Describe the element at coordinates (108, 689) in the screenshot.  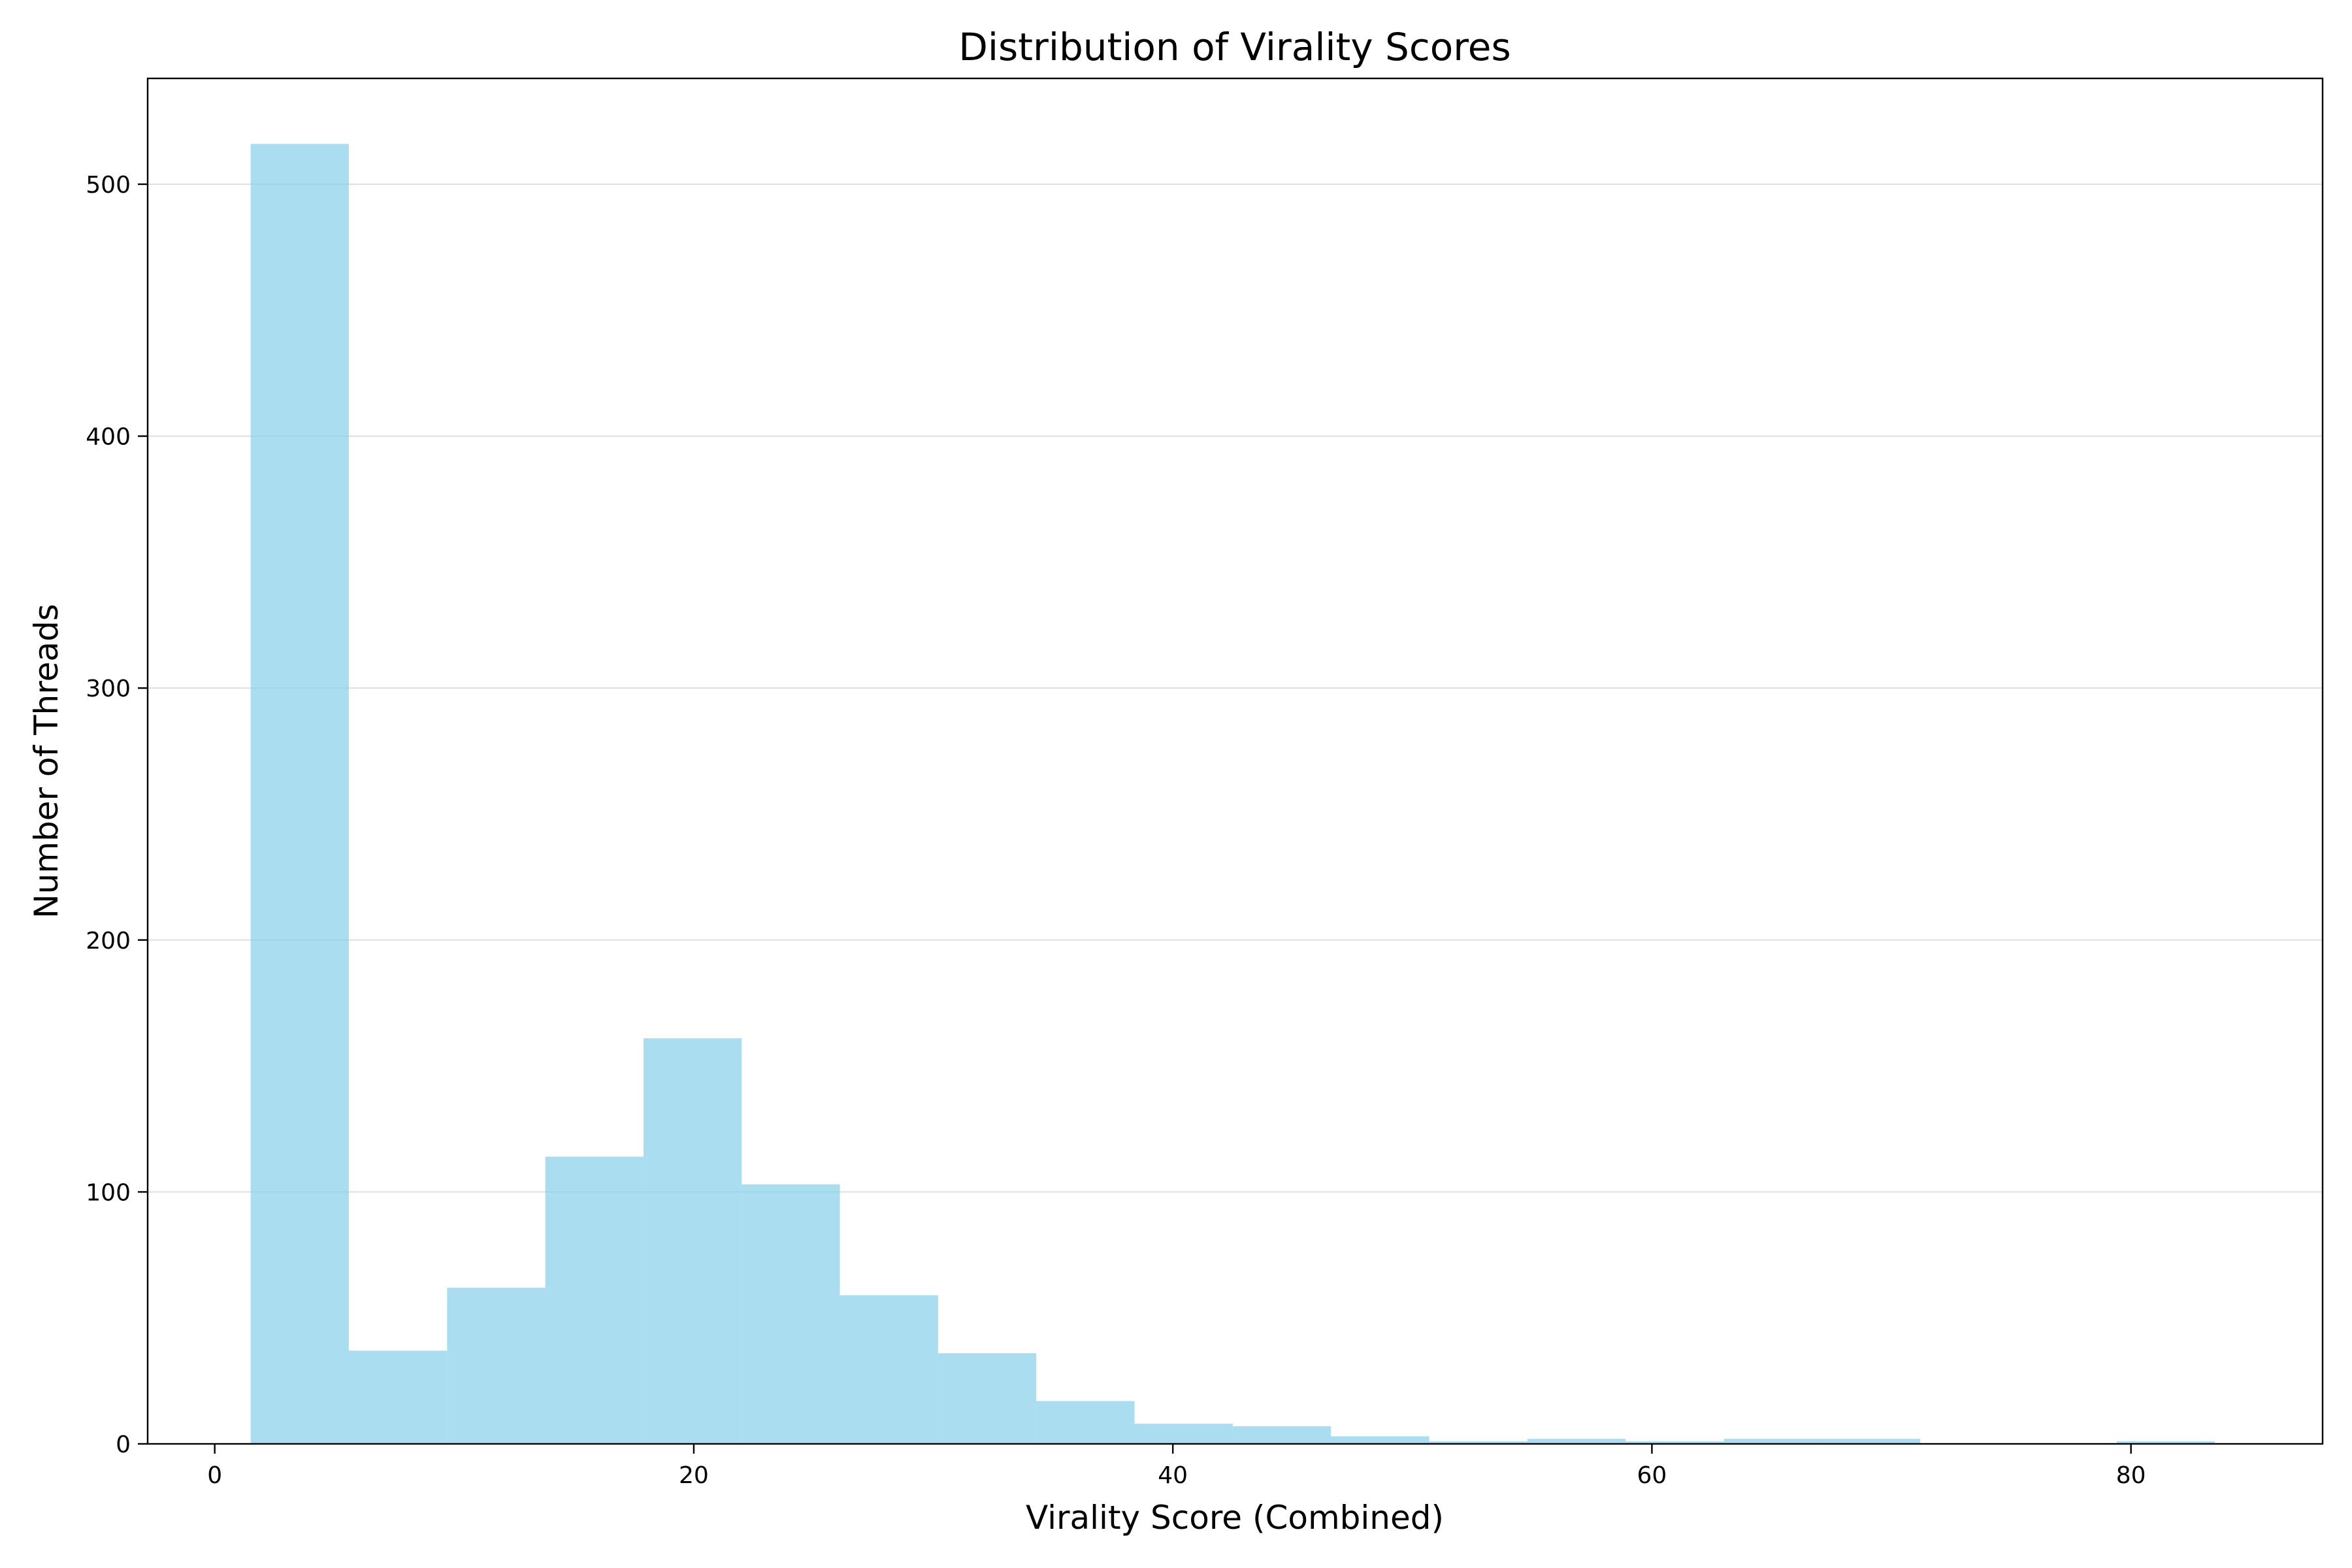
I see `y-tick-label: 300` at that location.